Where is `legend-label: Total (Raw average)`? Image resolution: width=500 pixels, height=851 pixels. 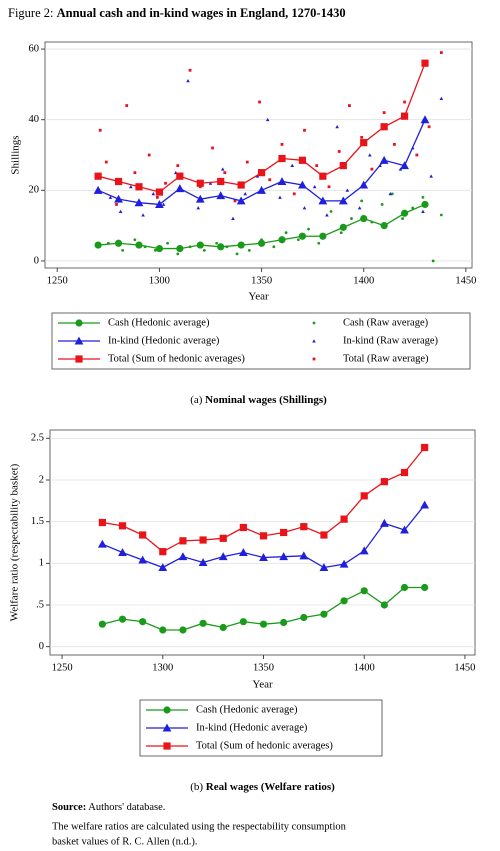 legend-label: Total (Raw average) is located at coordinates (386, 358).